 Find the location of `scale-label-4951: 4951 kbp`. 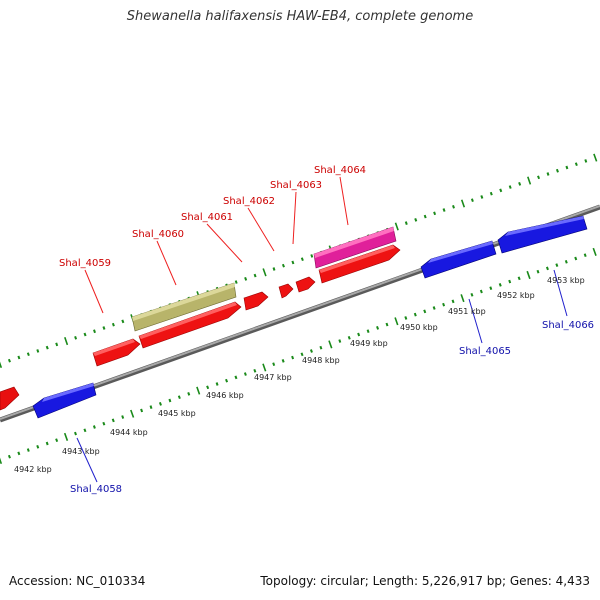

scale-label-4951: 4951 kbp is located at coordinates (467, 311).